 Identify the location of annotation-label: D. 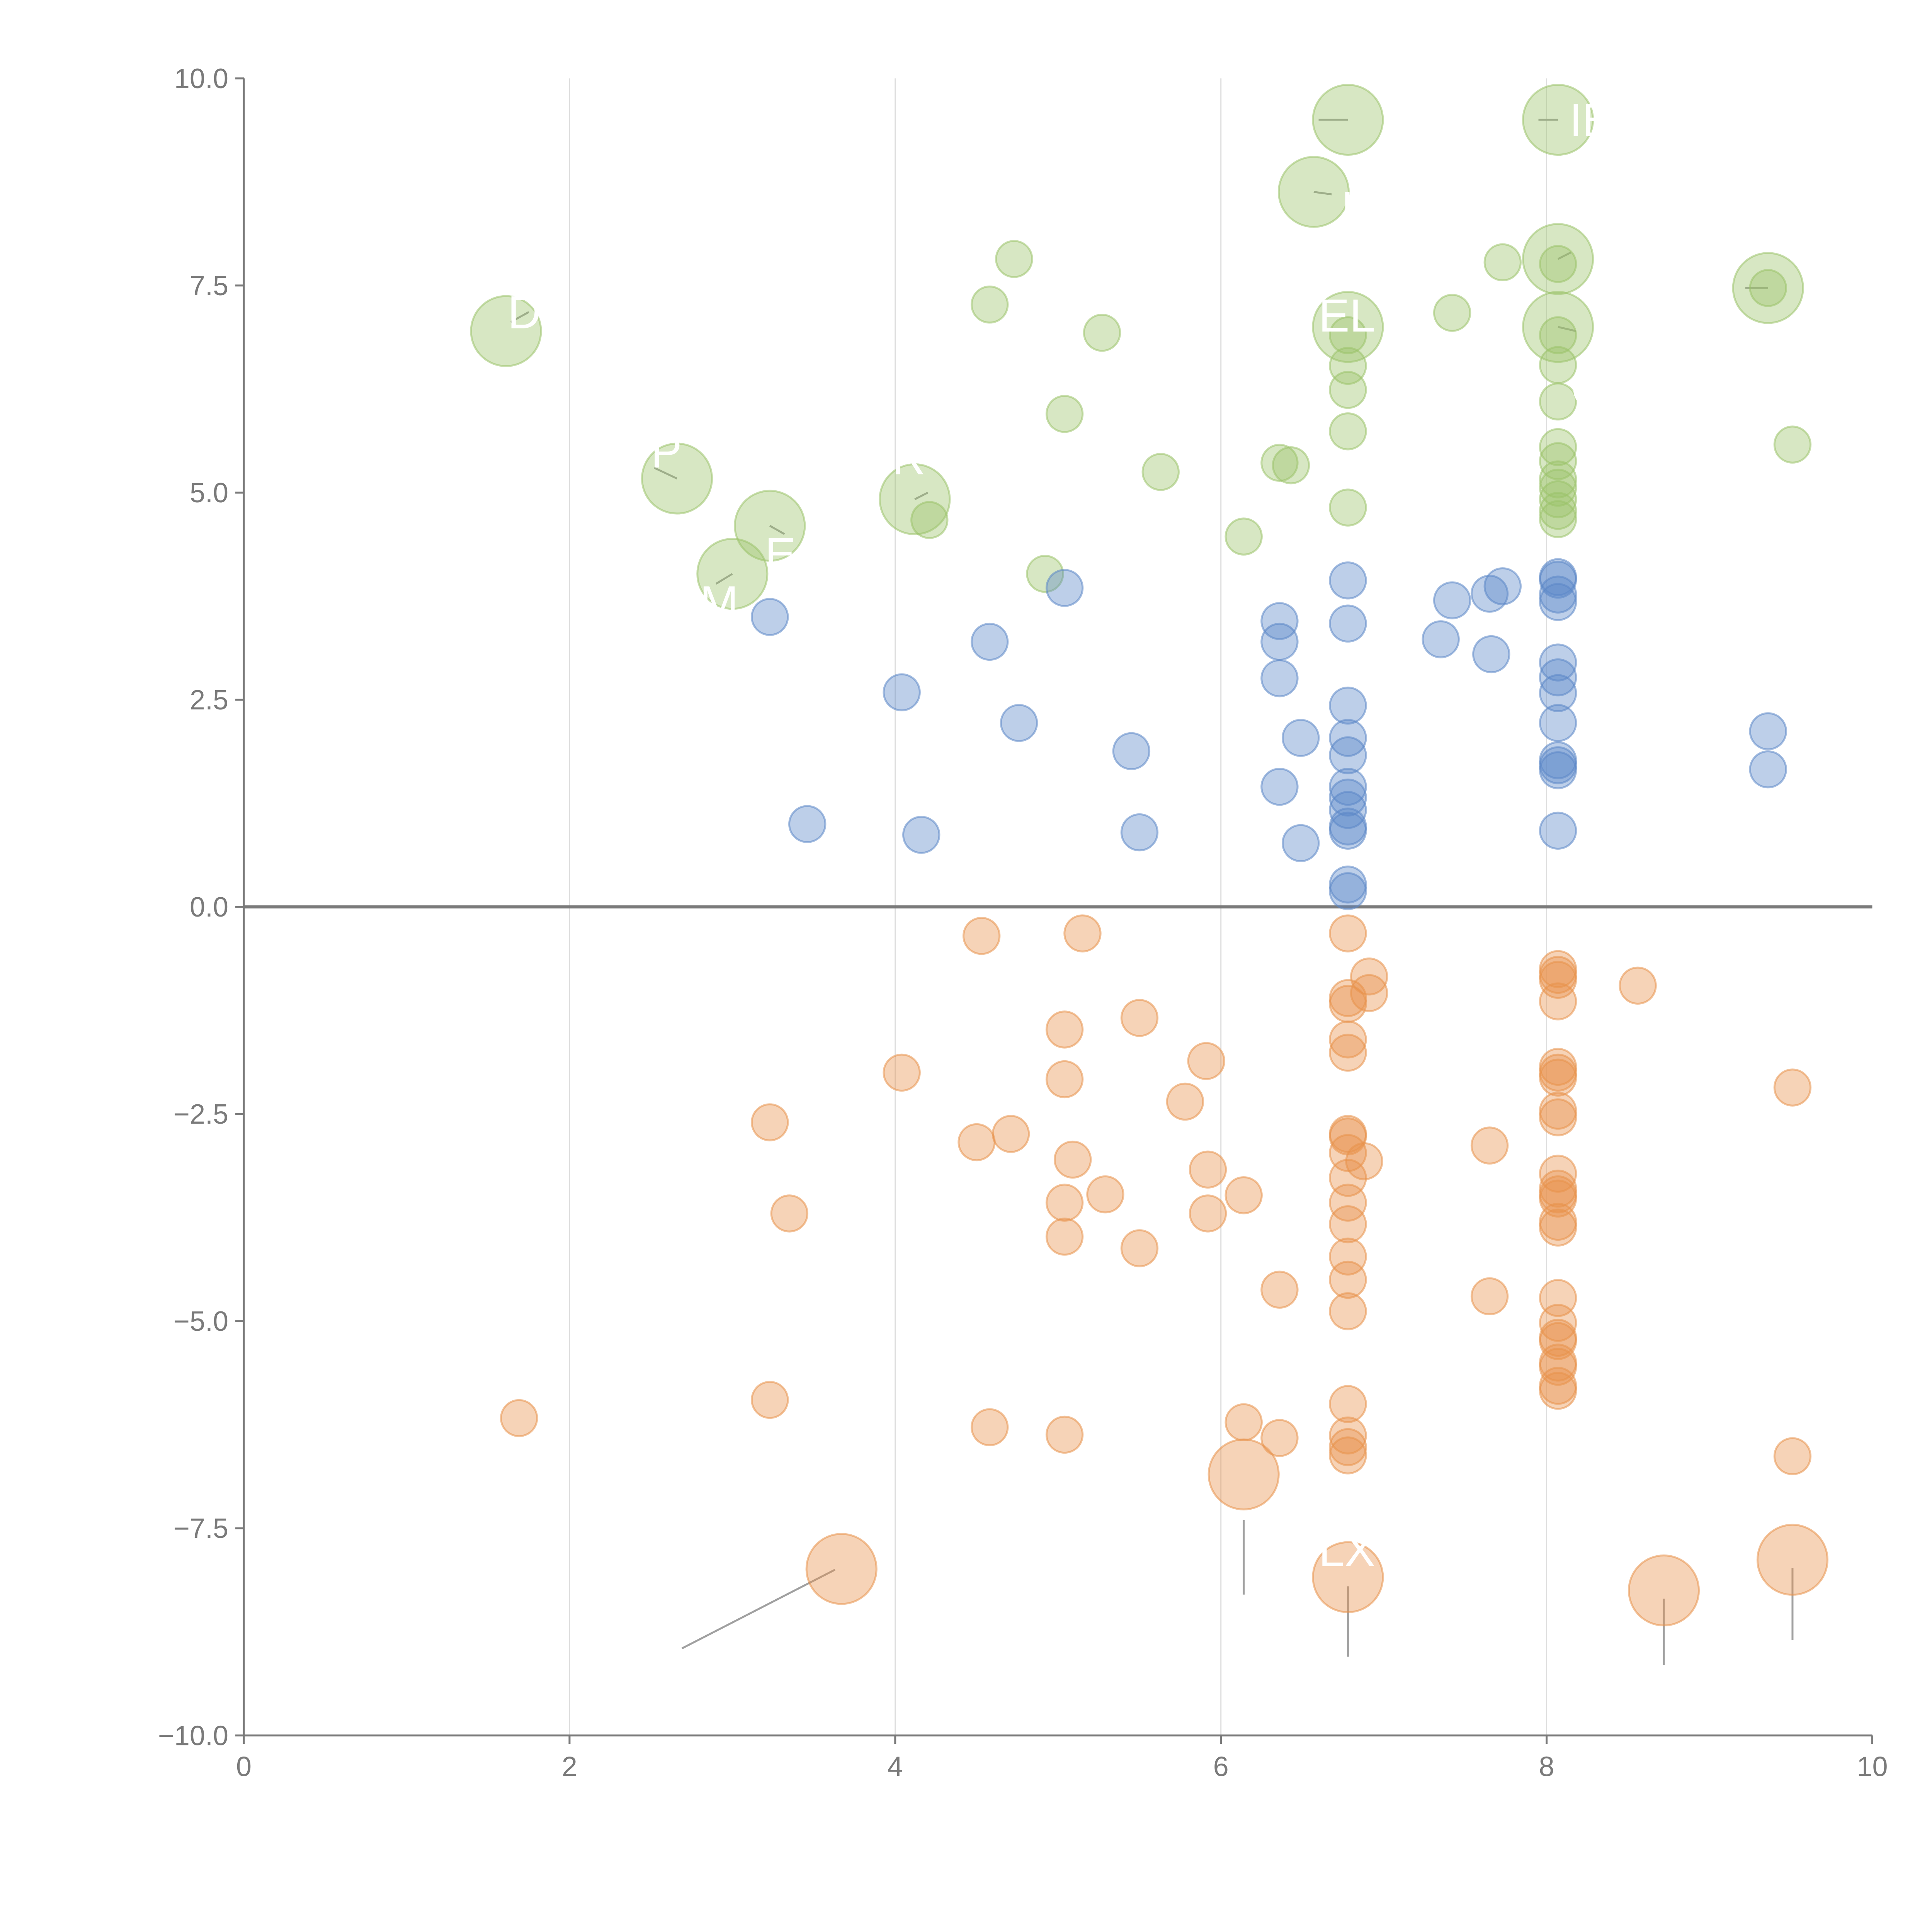
(524, 312).